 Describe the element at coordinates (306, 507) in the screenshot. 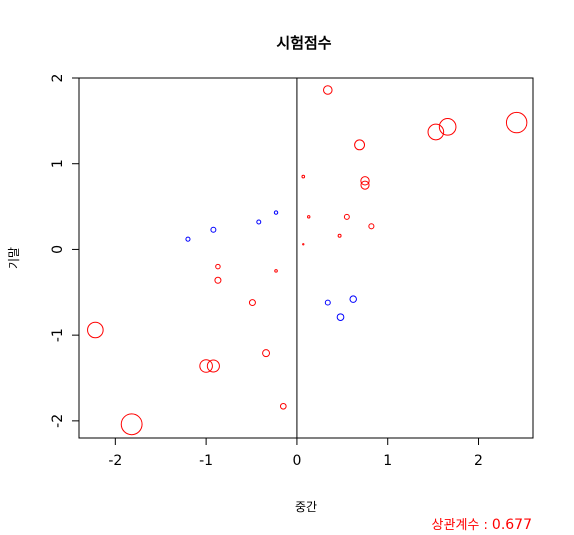

I see `x-axis-label: 중간` at that location.